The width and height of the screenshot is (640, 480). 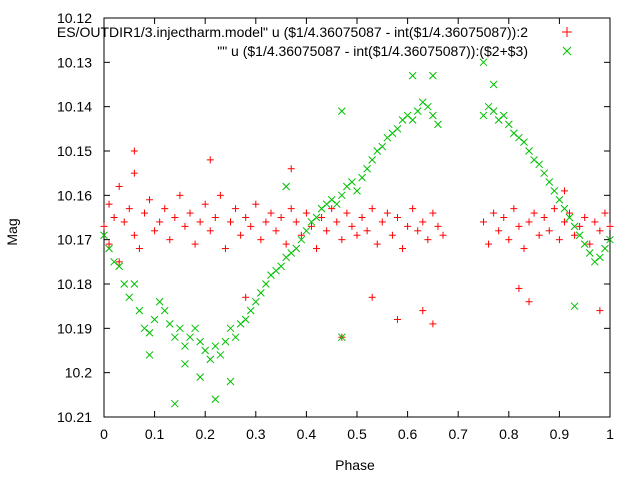 I want to click on x-tick-label: 1, so click(x=610, y=434).